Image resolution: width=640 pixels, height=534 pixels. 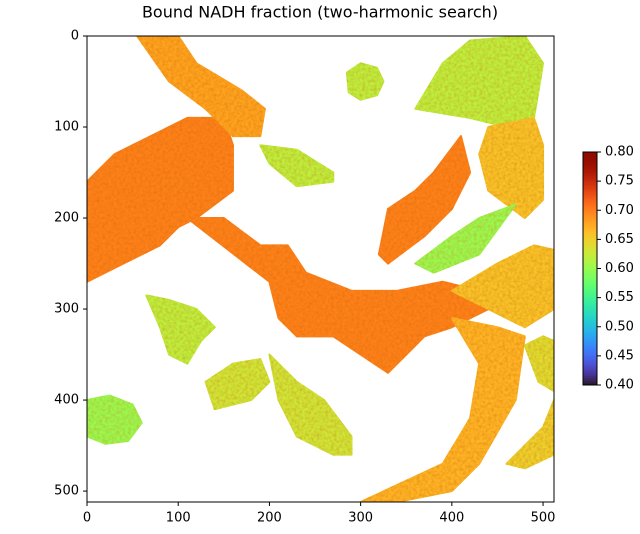 I want to click on x-tick-label: 0, so click(x=87, y=518).